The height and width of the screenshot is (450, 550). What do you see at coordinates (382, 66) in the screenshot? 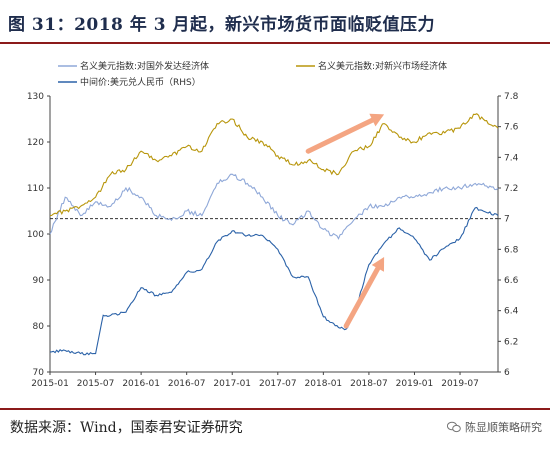
I see `legend-label: 名义美元指数:对新兴市场经济体` at bounding box center [382, 66].